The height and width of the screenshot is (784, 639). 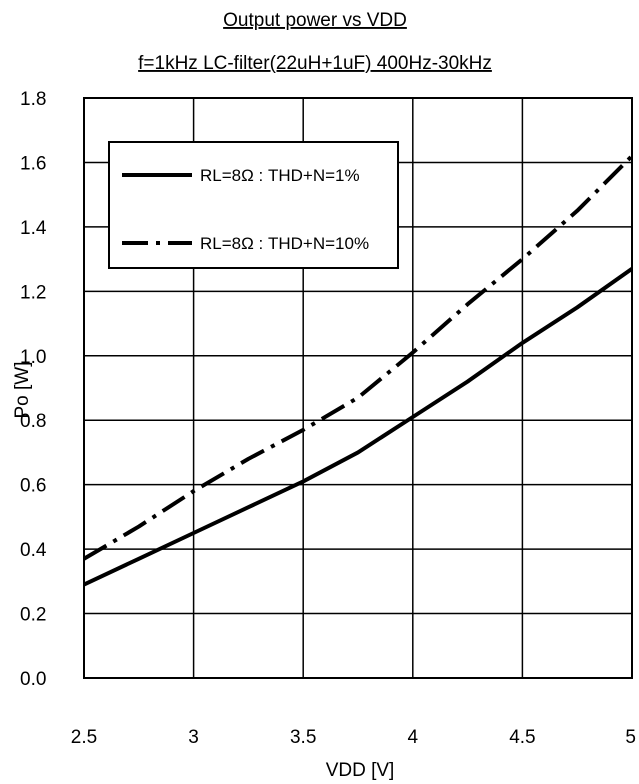 What do you see at coordinates (33, 679) in the screenshot?
I see `y-tick-label: 0.0` at bounding box center [33, 679].